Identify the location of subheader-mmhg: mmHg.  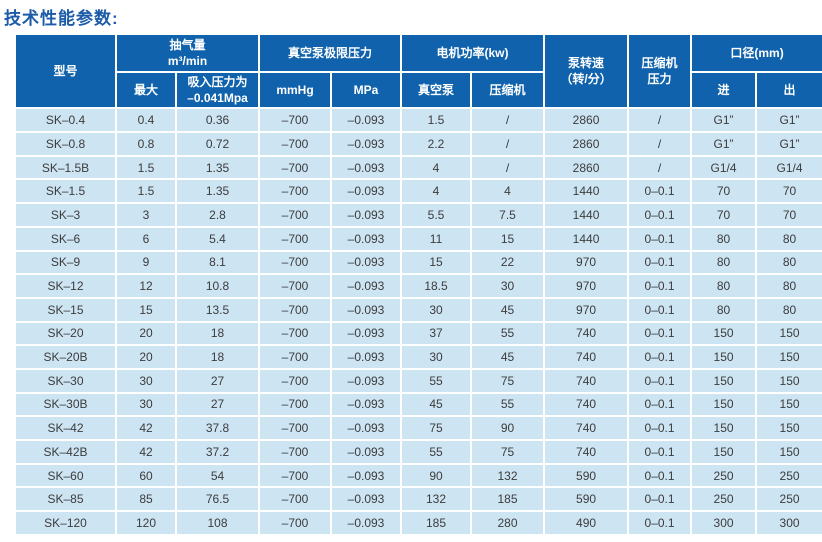
(295, 90).